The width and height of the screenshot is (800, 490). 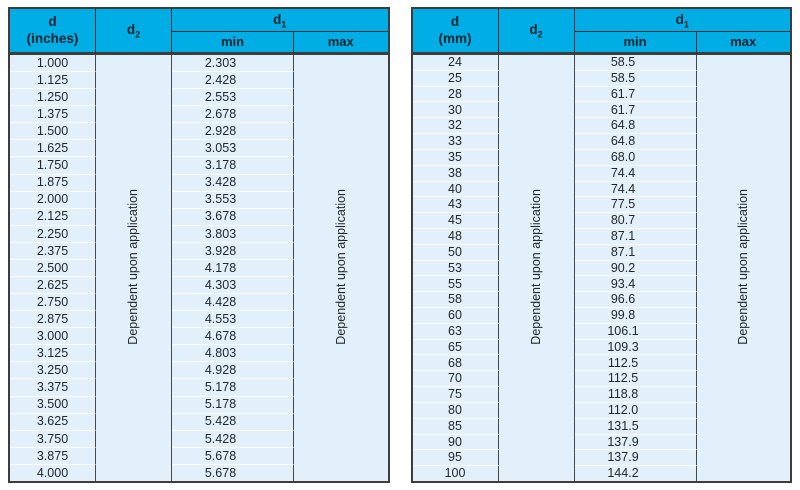 I want to click on table-row: 4.000 5.678, so click(x=199, y=472).